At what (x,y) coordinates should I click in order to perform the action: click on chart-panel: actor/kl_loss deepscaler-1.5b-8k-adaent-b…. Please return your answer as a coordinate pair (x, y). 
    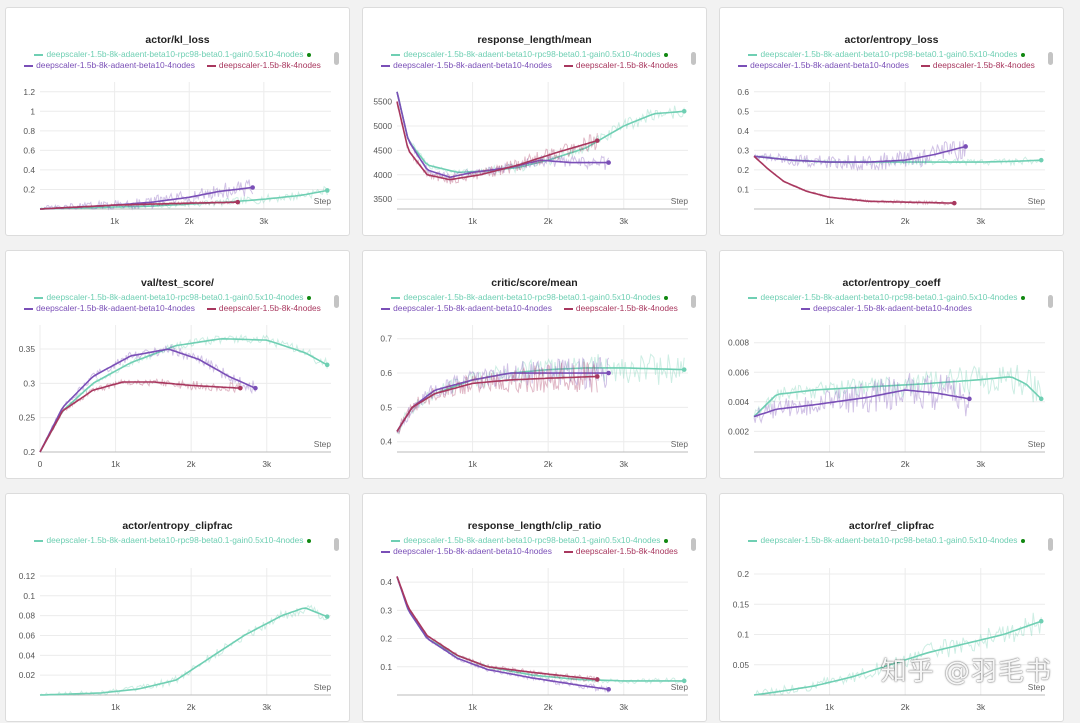
    Looking at the image, I should click on (177, 121).